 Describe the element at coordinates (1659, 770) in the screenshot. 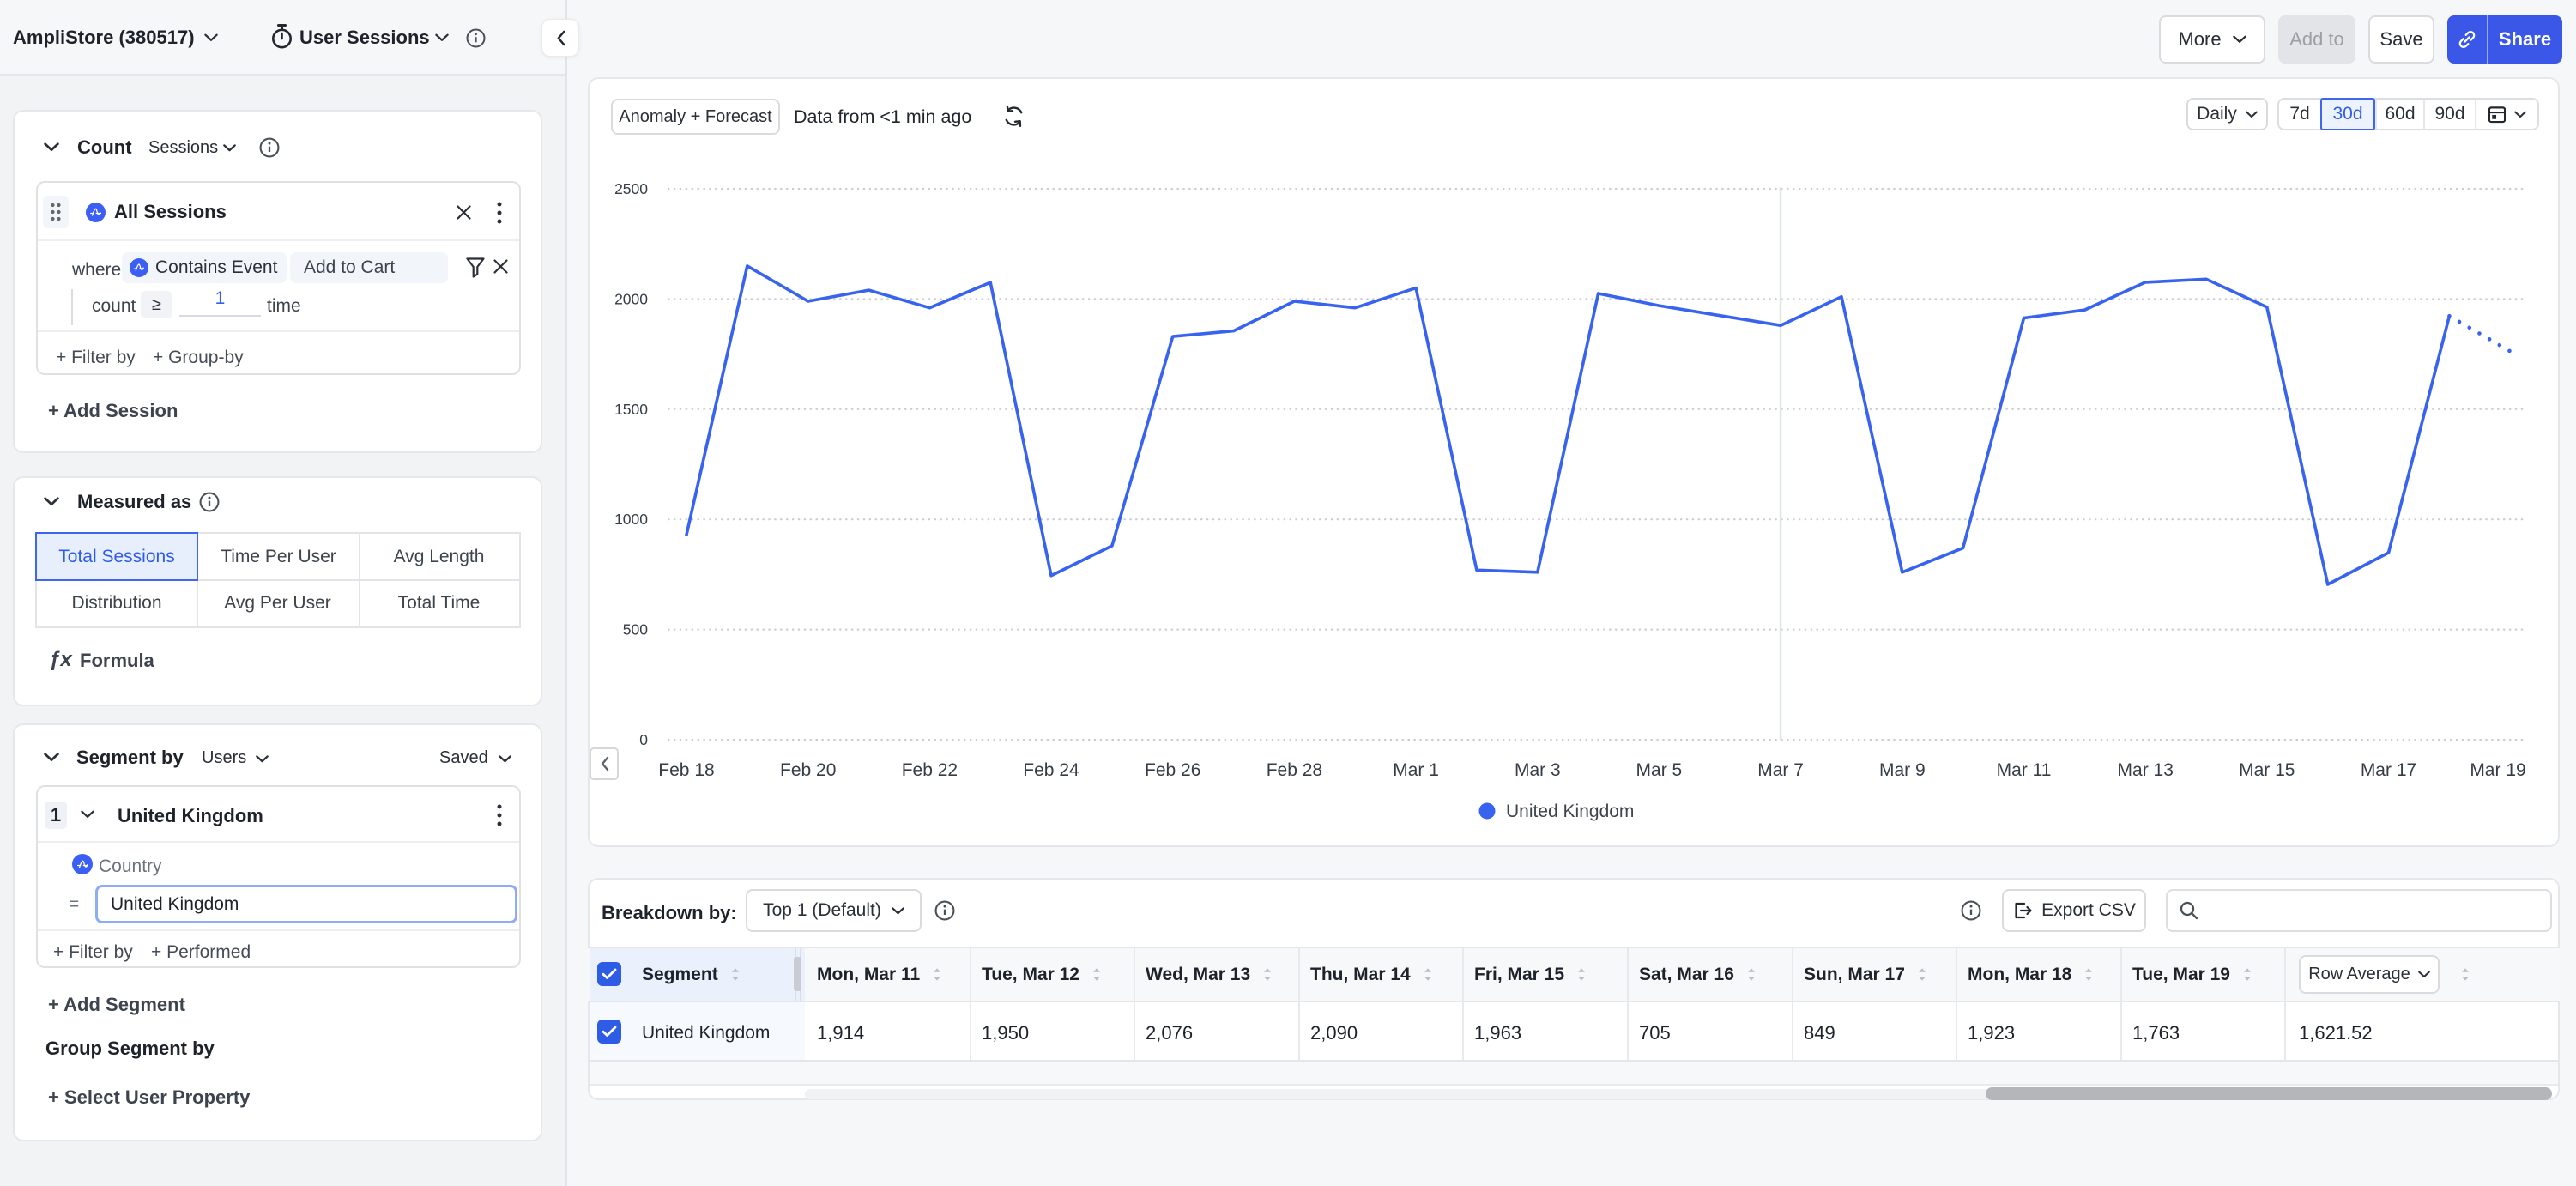

I see `svg-text: Mar 5` at that location.